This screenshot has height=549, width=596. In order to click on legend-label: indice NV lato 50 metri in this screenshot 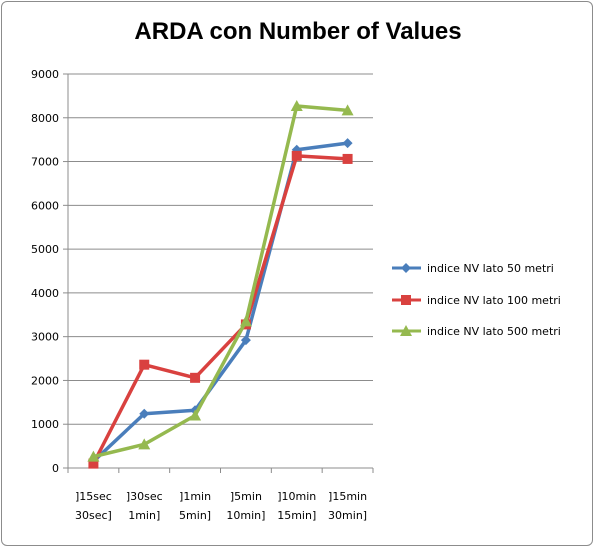, I will do `click(490, 268)`.